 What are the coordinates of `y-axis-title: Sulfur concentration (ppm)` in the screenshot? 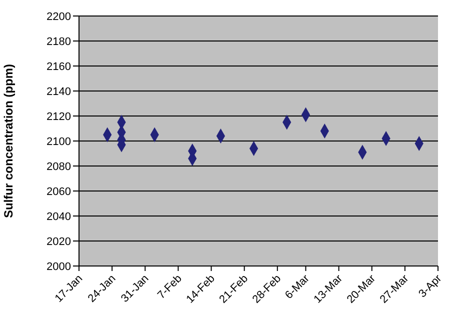 It's located at (8, 141).